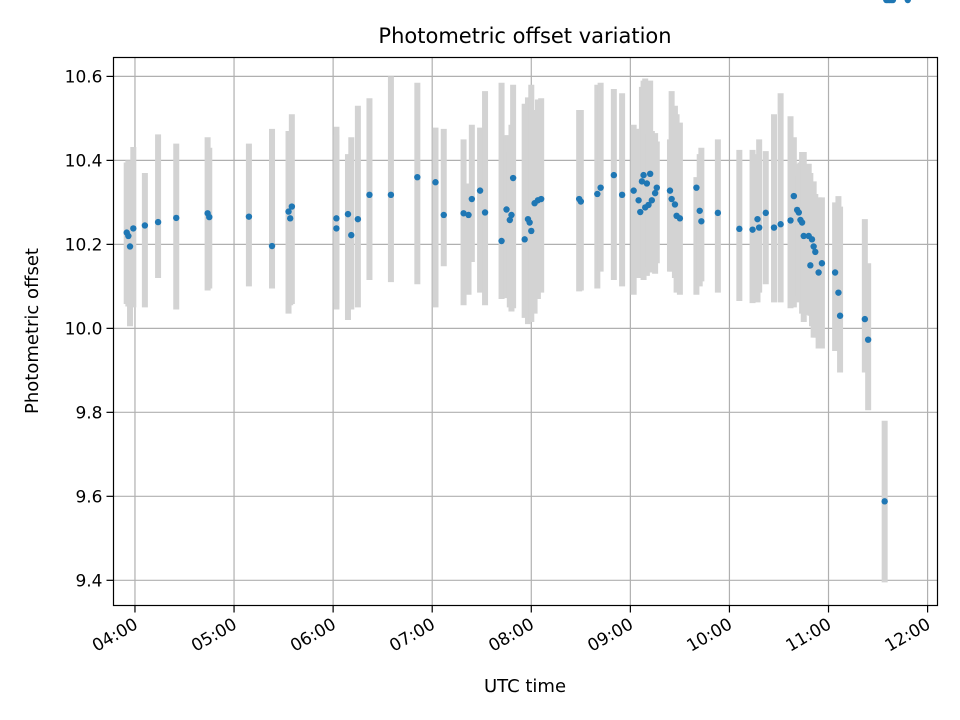 This screenshot has height=720, width=960. Describe the element at coordinates (84, 161) in the screenshot. I see `y-tick-label: 10.4` at that location.